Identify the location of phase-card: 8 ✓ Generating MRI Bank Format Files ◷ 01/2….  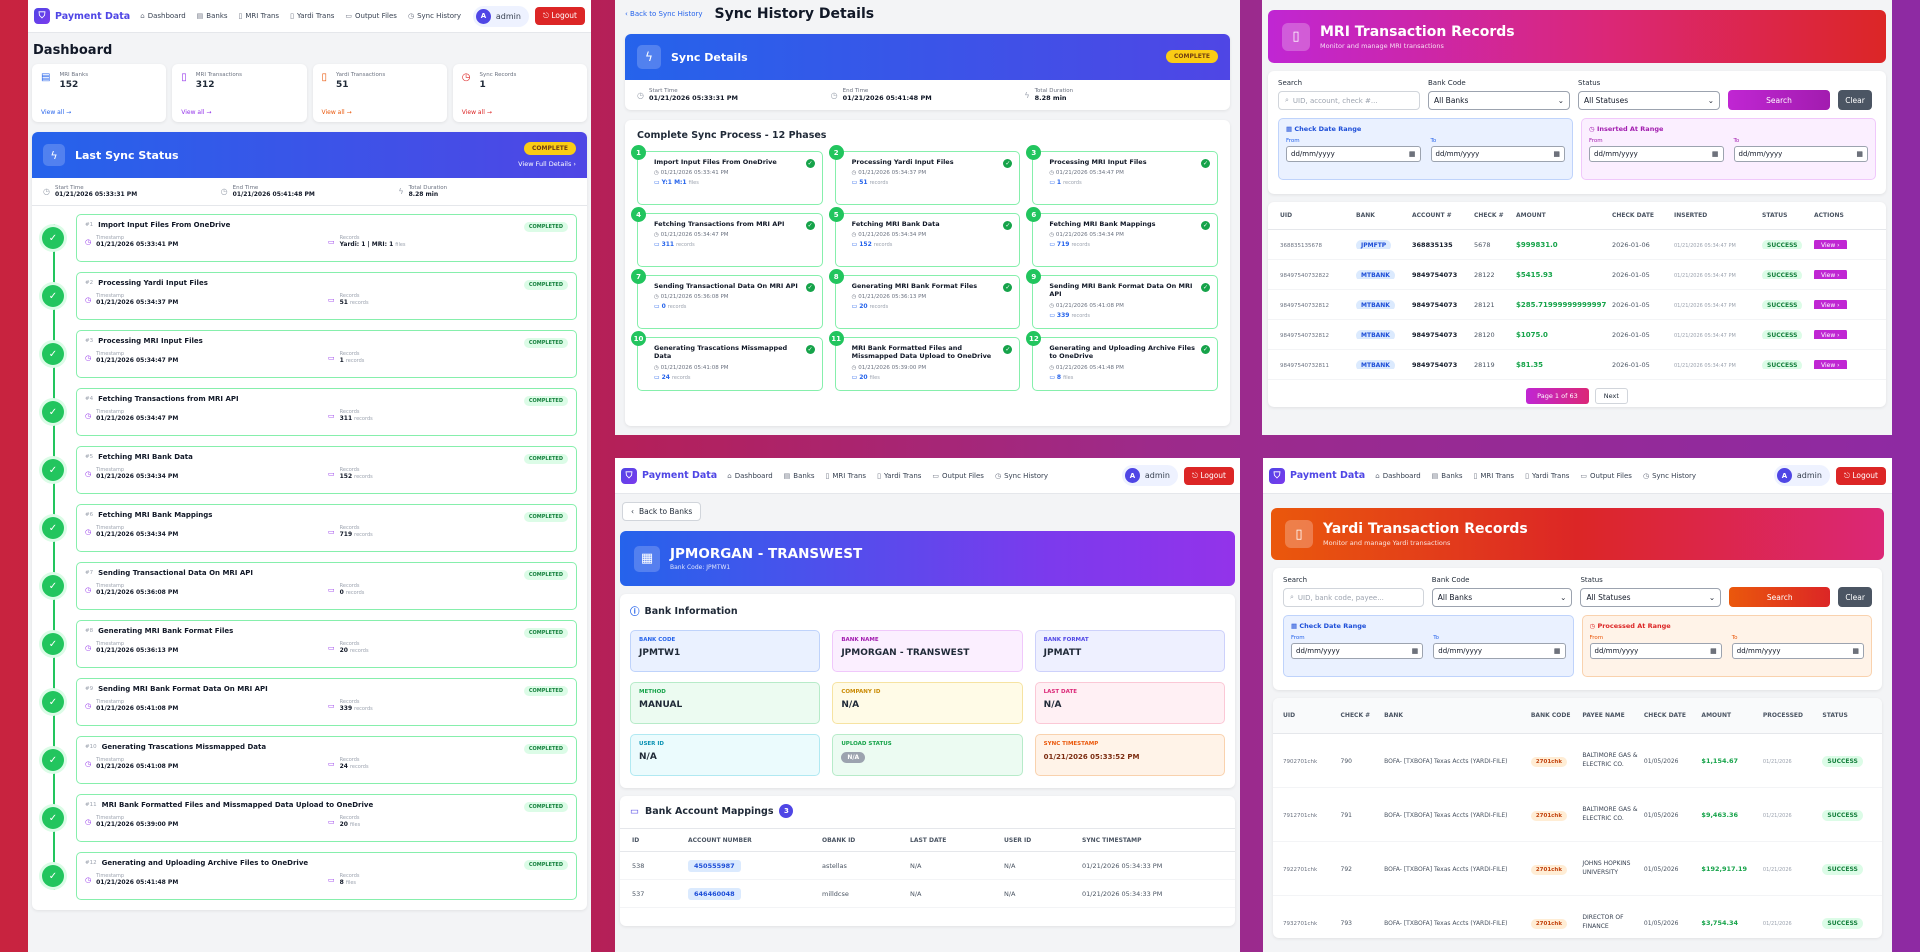
(924, 299).